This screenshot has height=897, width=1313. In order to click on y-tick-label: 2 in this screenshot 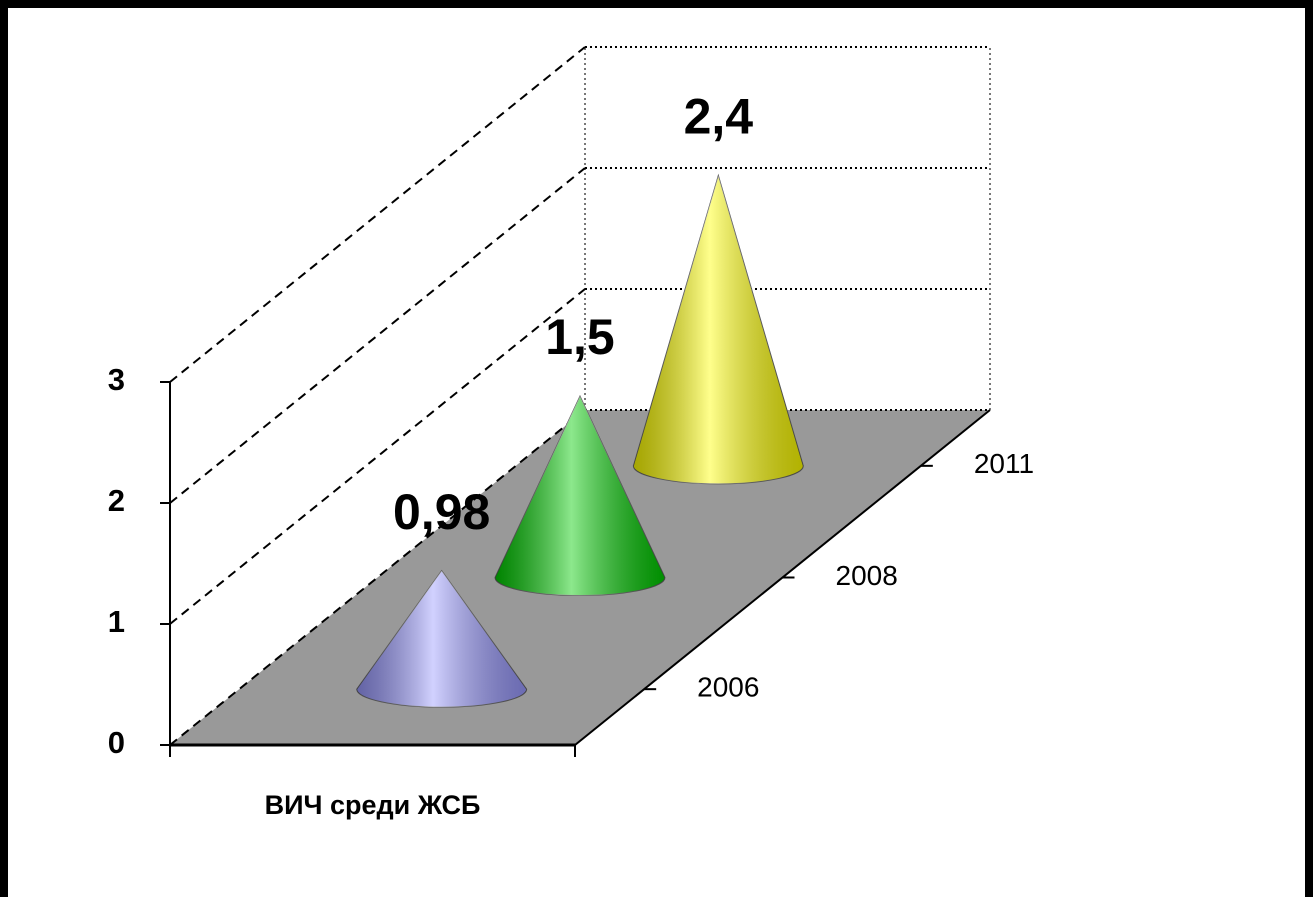, I will do `click(116, 500)`.